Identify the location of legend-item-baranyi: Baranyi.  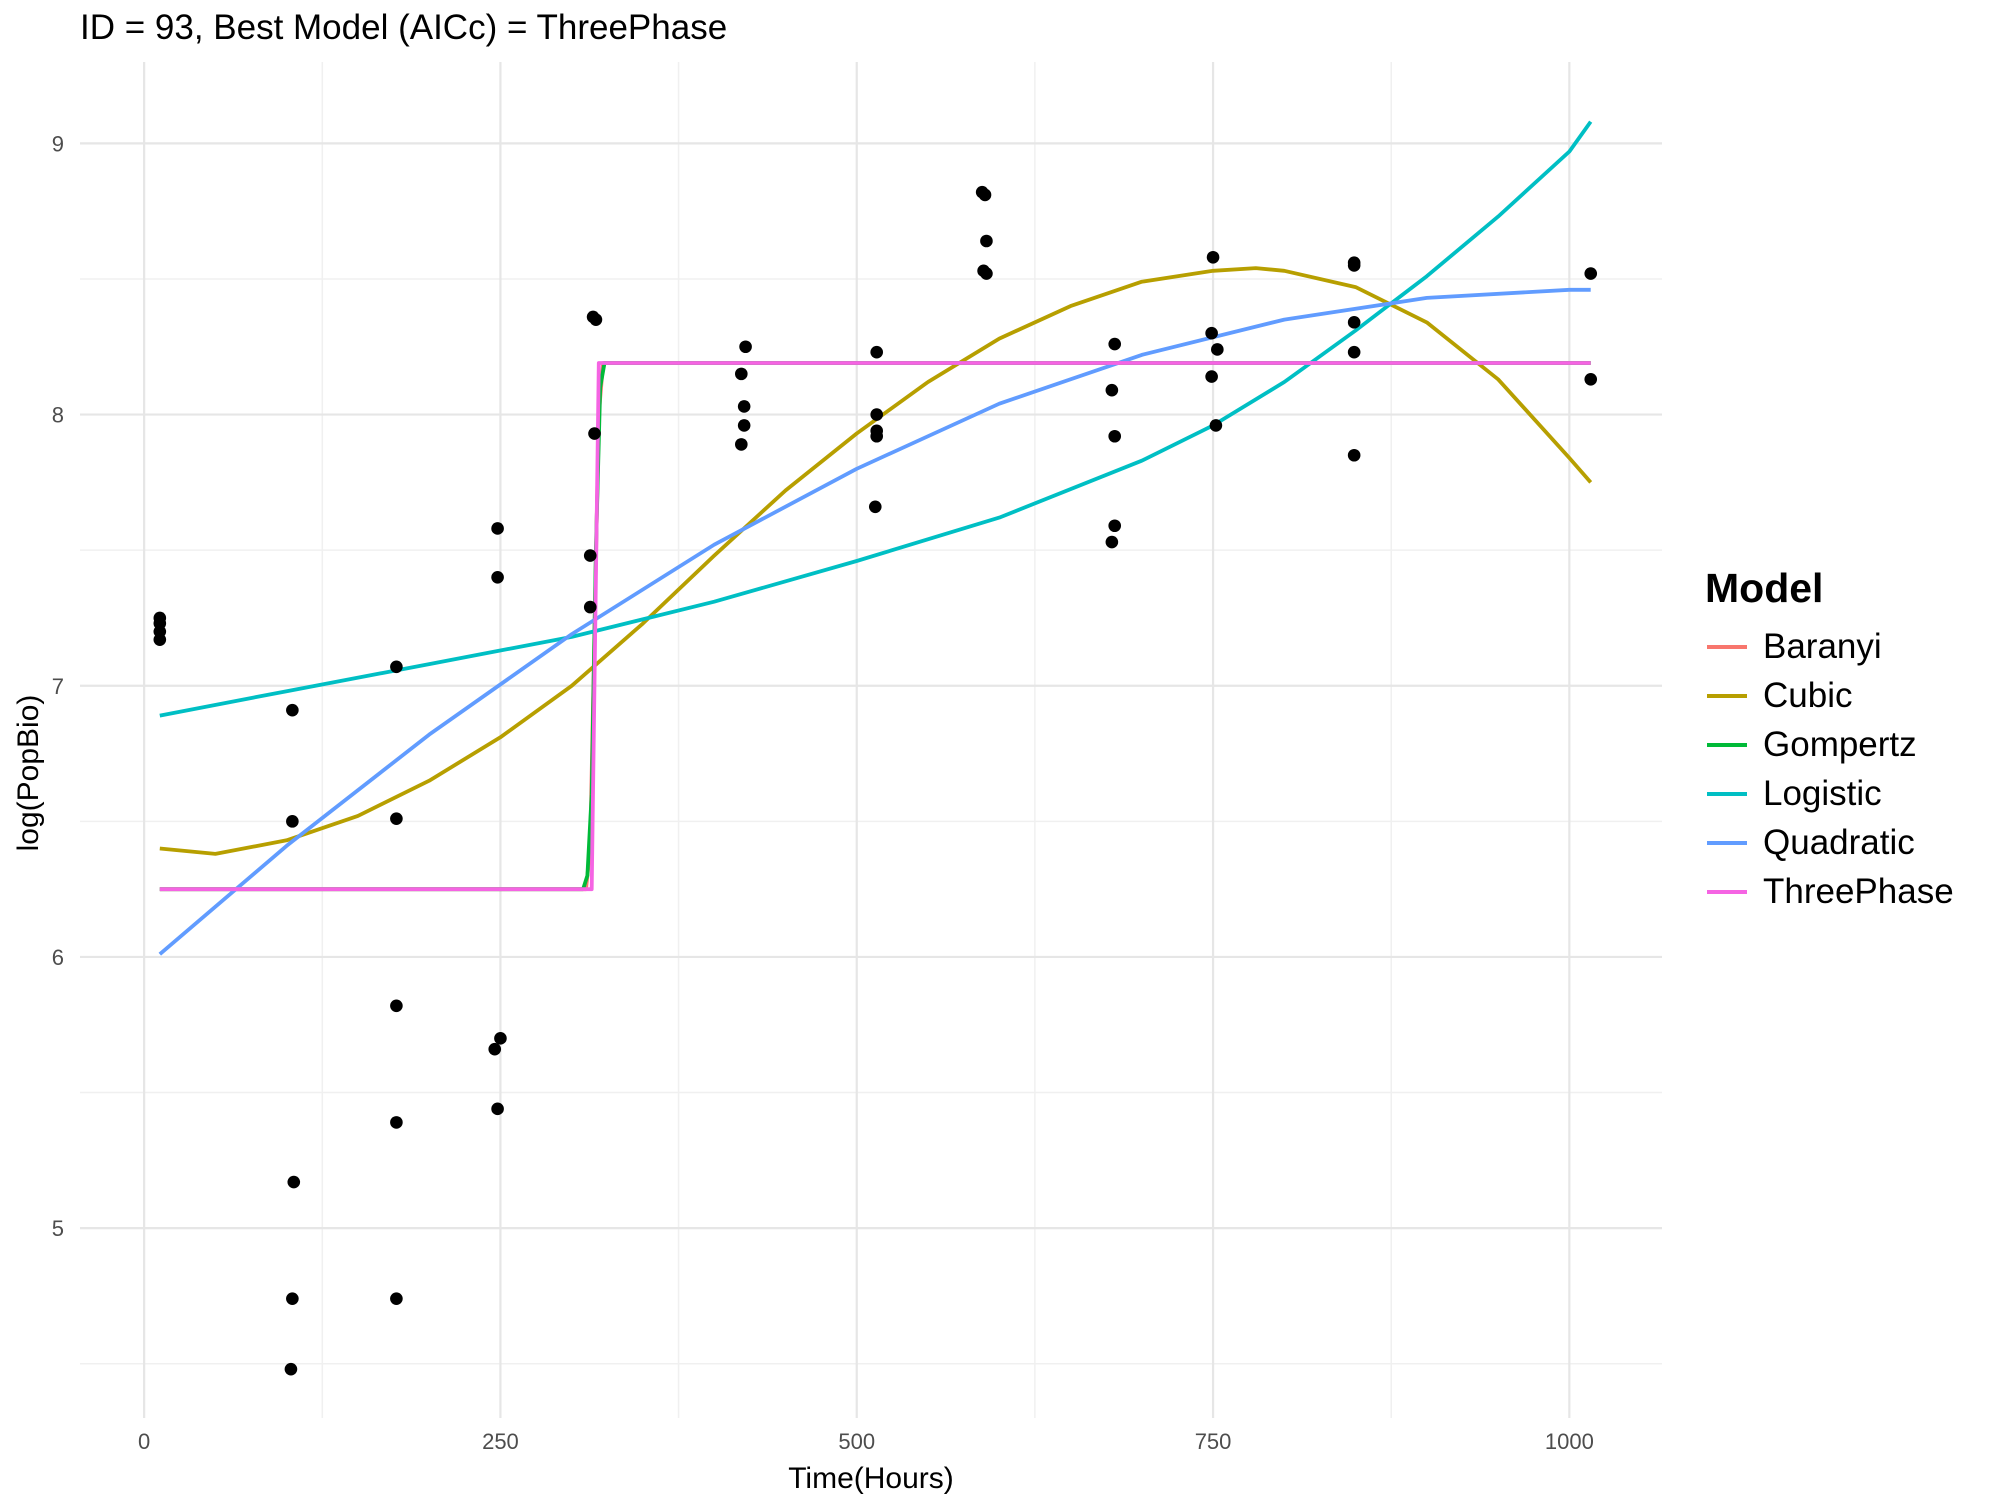
(1829, 646).